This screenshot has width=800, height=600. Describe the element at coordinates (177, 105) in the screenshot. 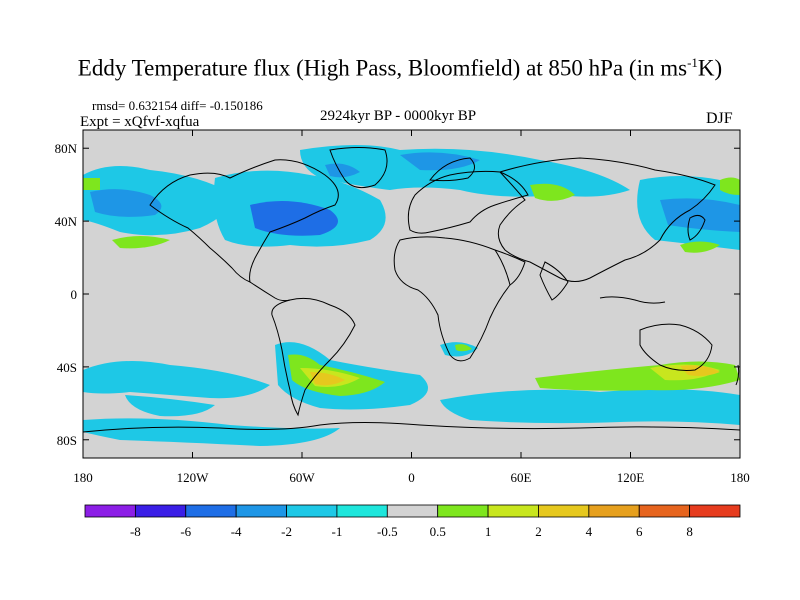

I see `rmsd-diff-stats: rmsd= 0.632154 diff= -0.150186` at that location.